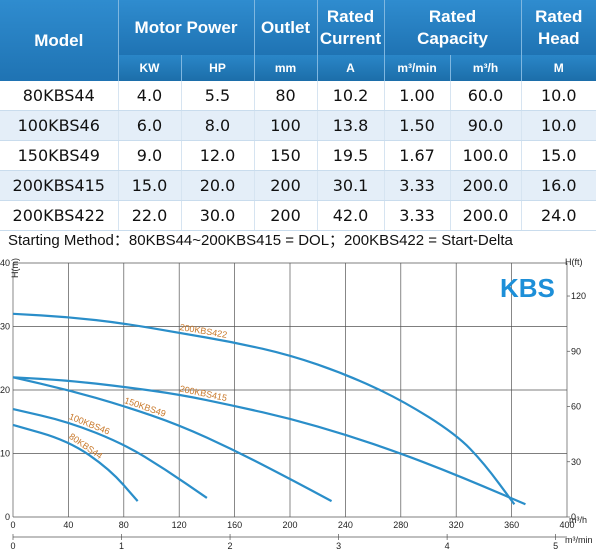  I want to click on x-tick-label: 160, so click(234, 525).